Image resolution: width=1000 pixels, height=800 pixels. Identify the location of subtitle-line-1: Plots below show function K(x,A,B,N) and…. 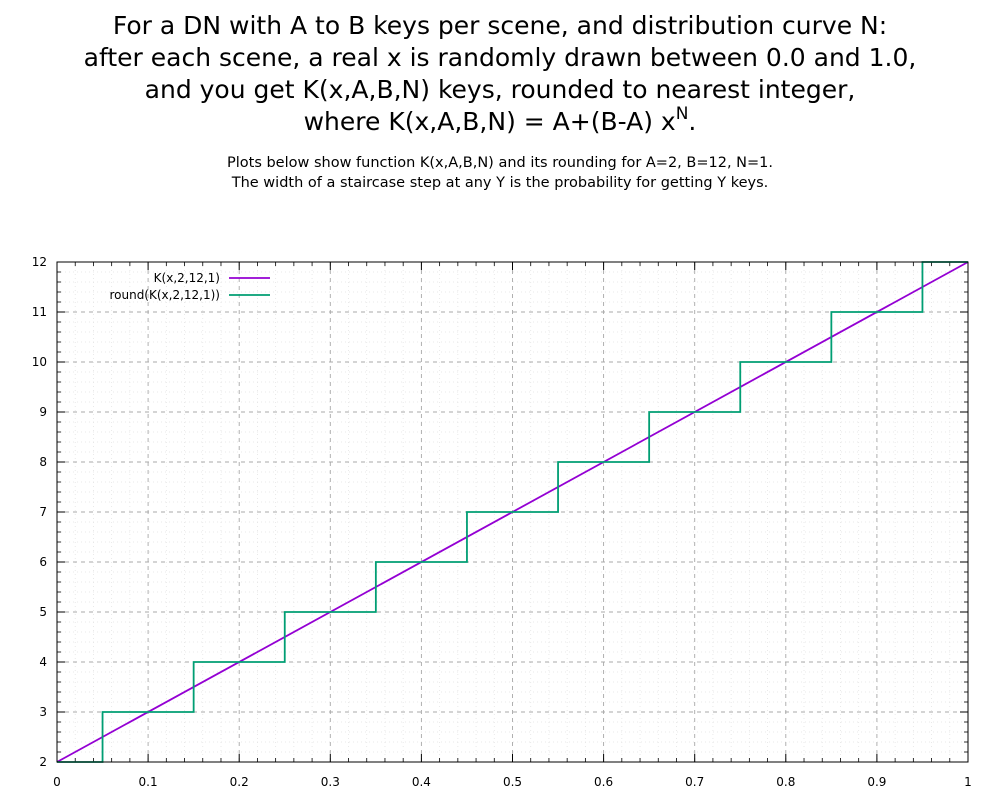
(499, 163).